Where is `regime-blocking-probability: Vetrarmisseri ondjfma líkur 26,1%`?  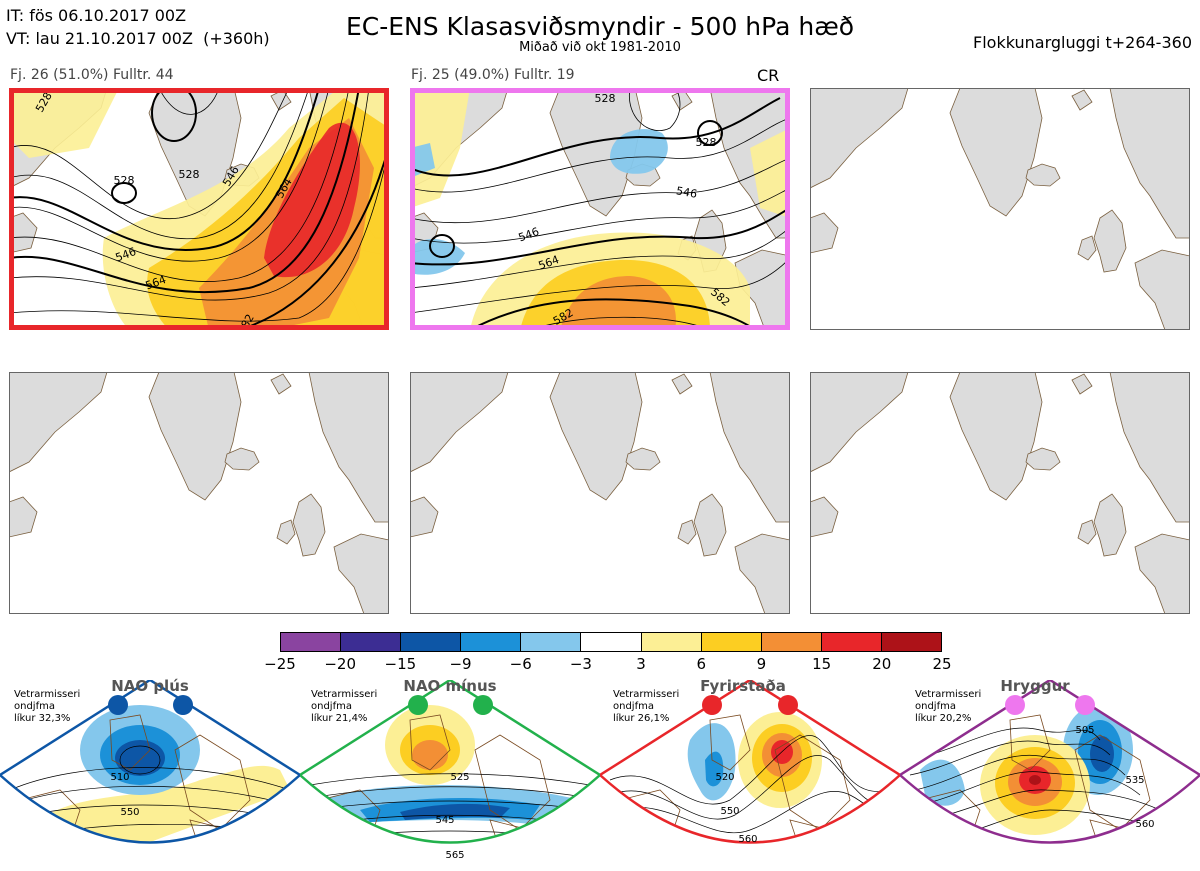
regime-blocking-probability: Vetrarmisseri ondjfma líkur 26,1% is located at coordinates (646, 706).